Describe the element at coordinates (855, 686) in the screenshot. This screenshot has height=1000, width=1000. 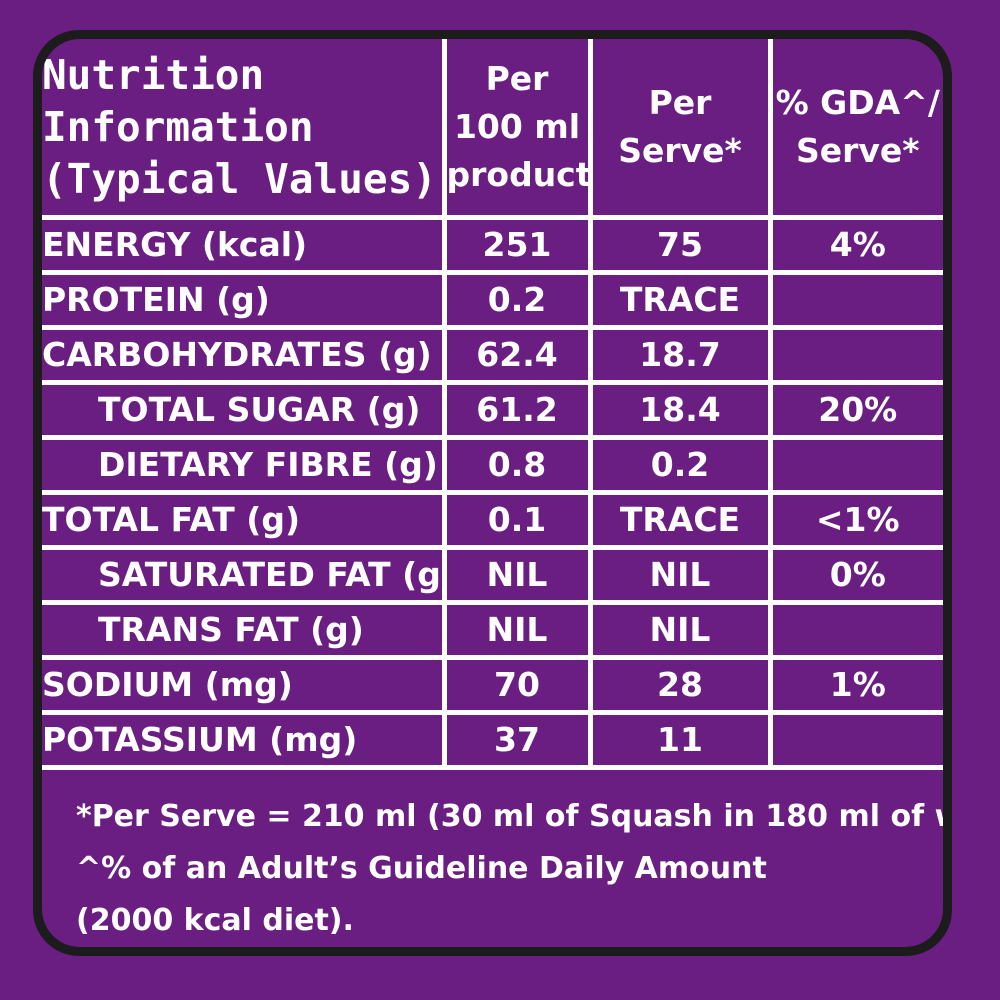
I see `value-gda: 1%` at that location.